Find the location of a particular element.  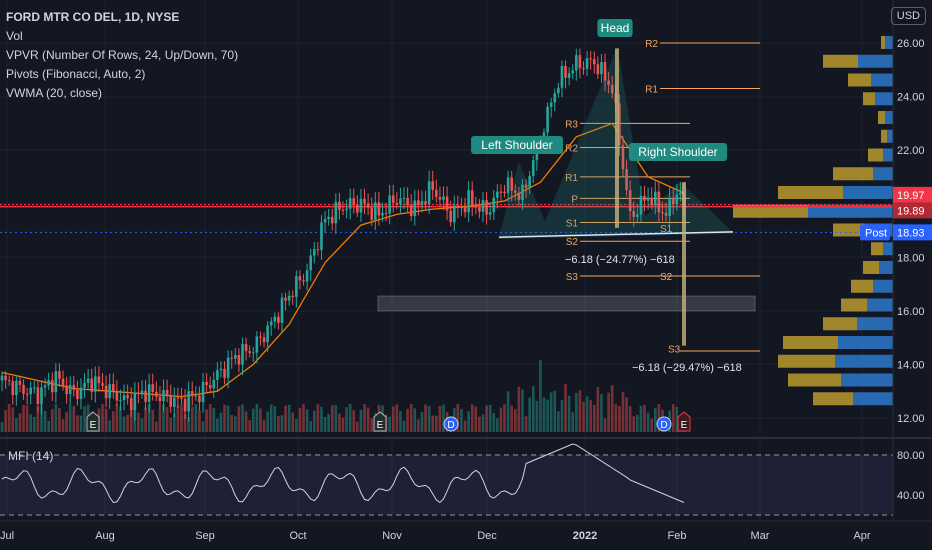

support-zone is located at coordinates (566, 303).